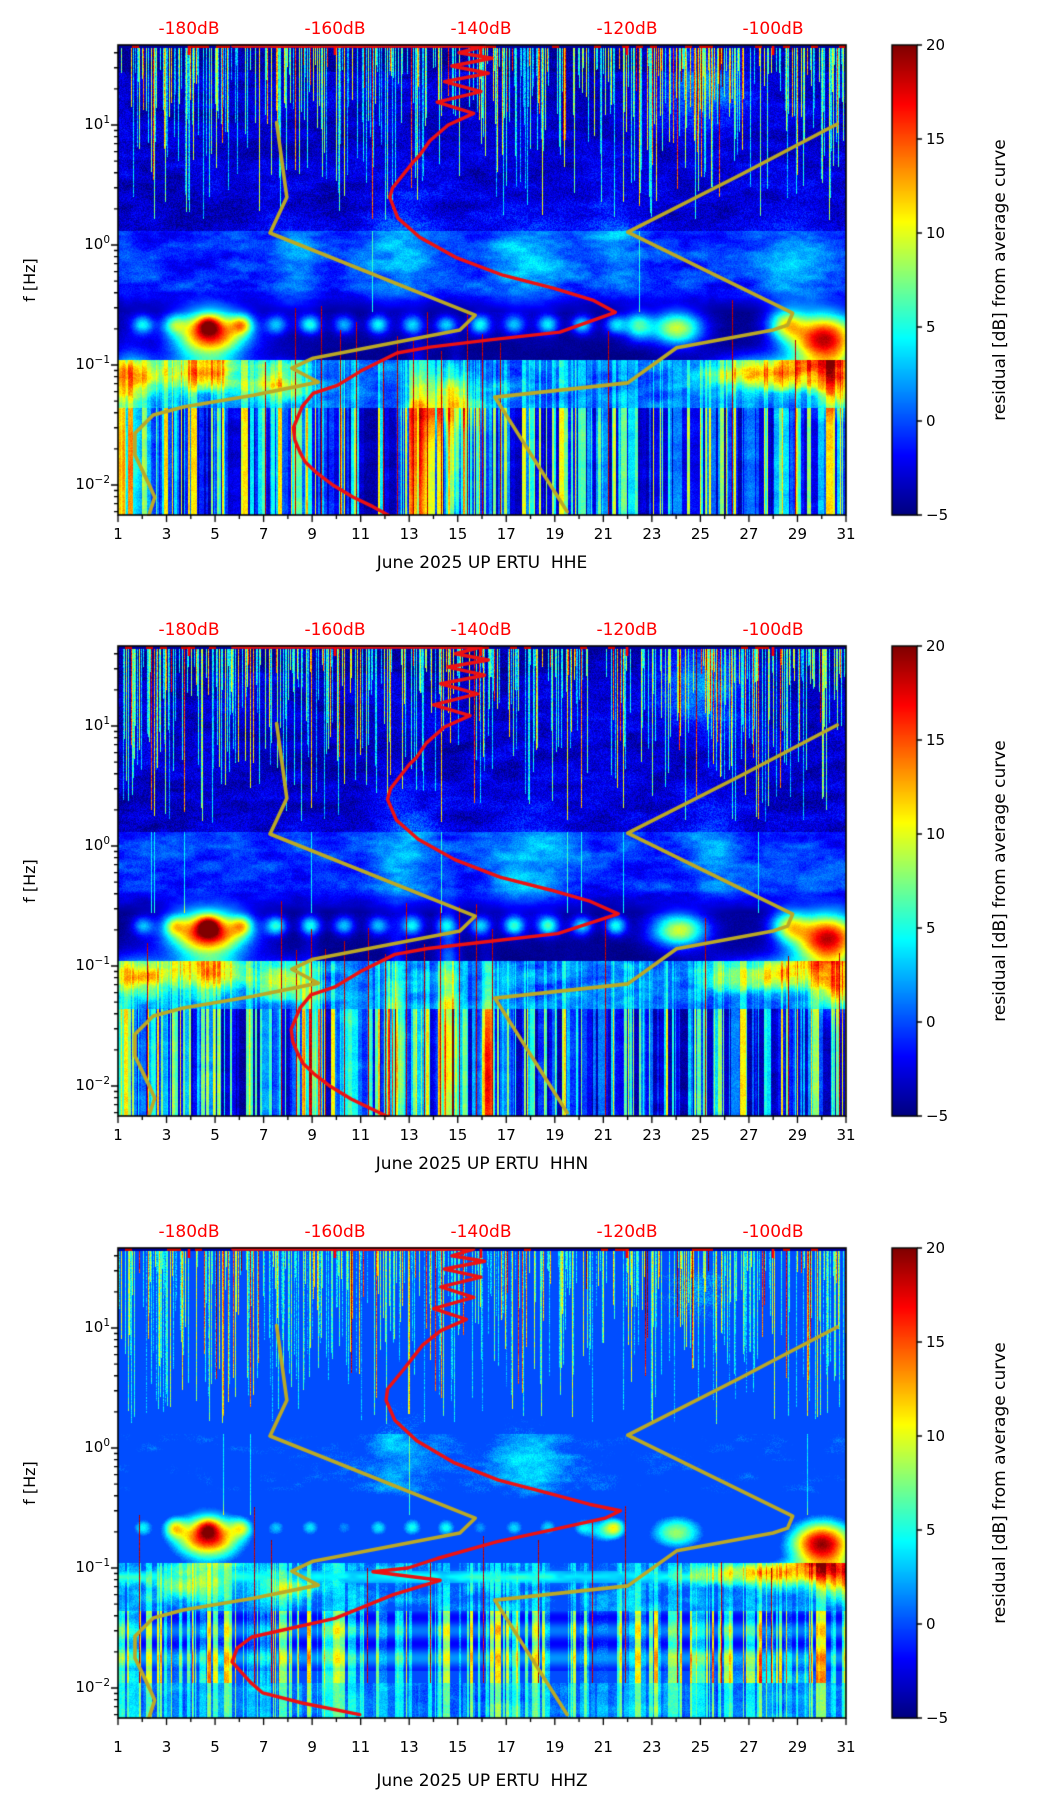  What do you see at coordinates (312, 534) in the screenshot?
I see `x-tick-label: 9` at bounding box center [312, 534].